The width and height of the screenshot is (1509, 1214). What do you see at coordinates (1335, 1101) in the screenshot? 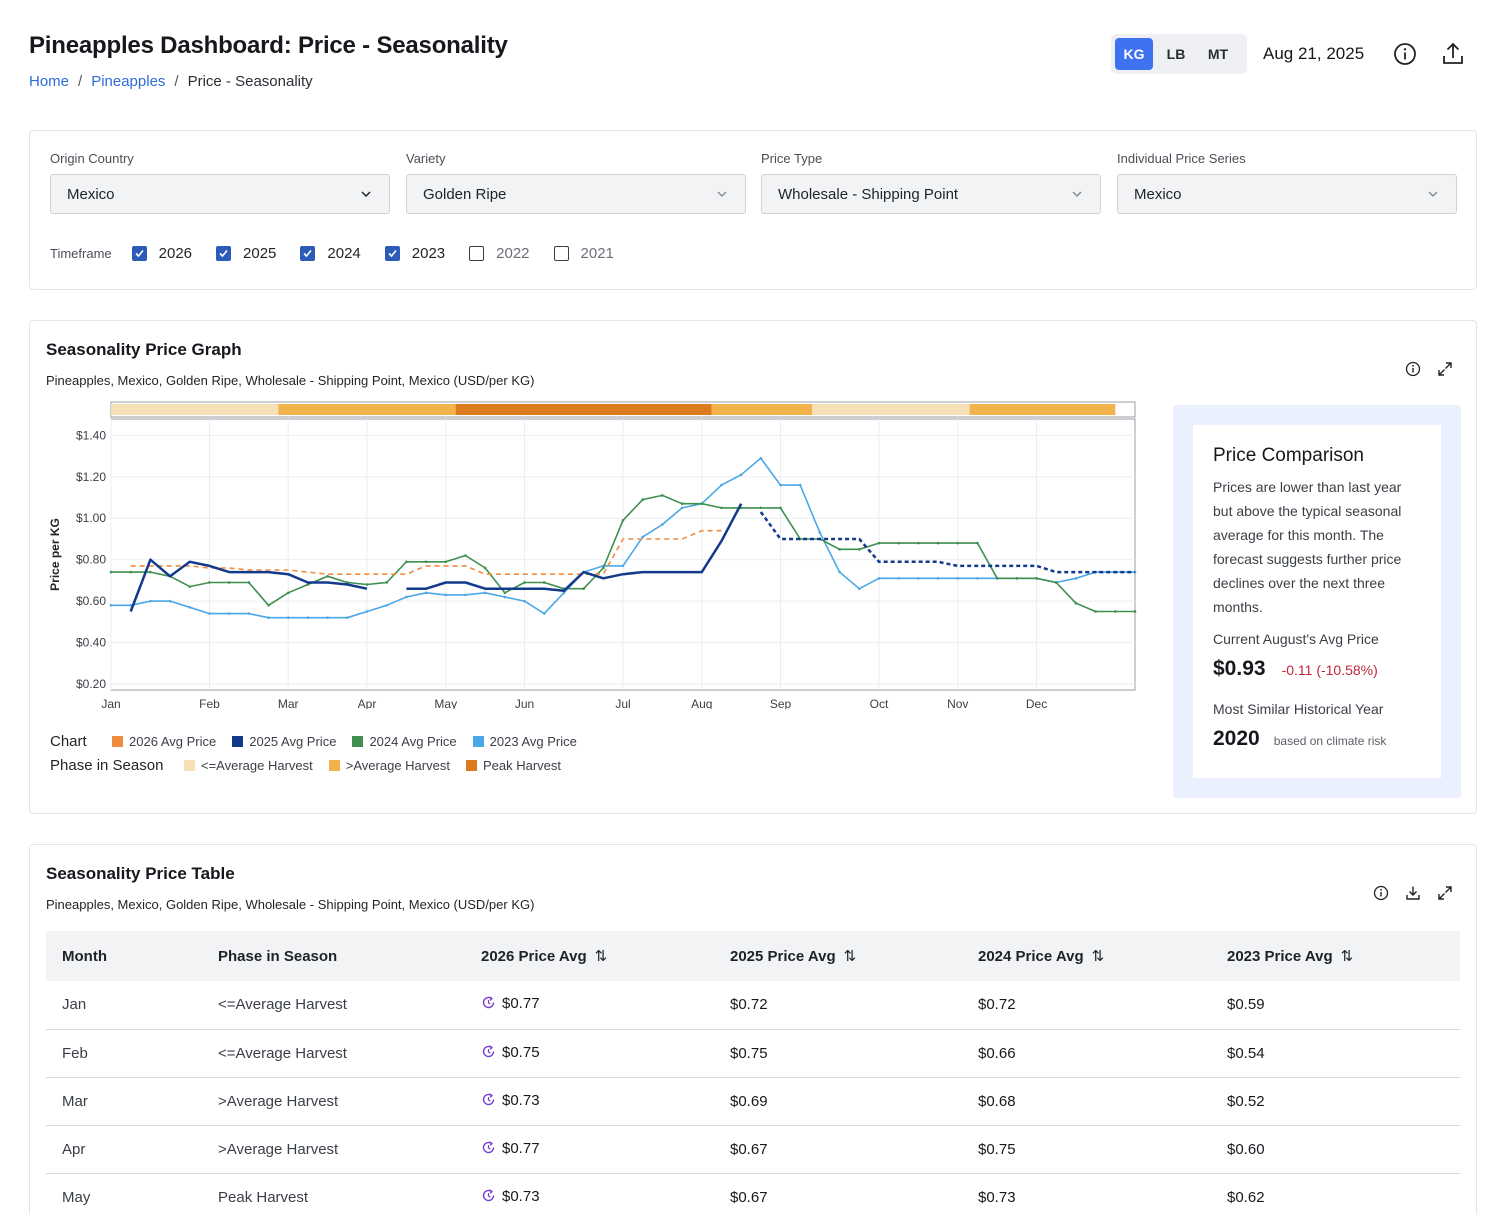
I see `cell-2023: $0.52` at bounding box center [1335, 1101].